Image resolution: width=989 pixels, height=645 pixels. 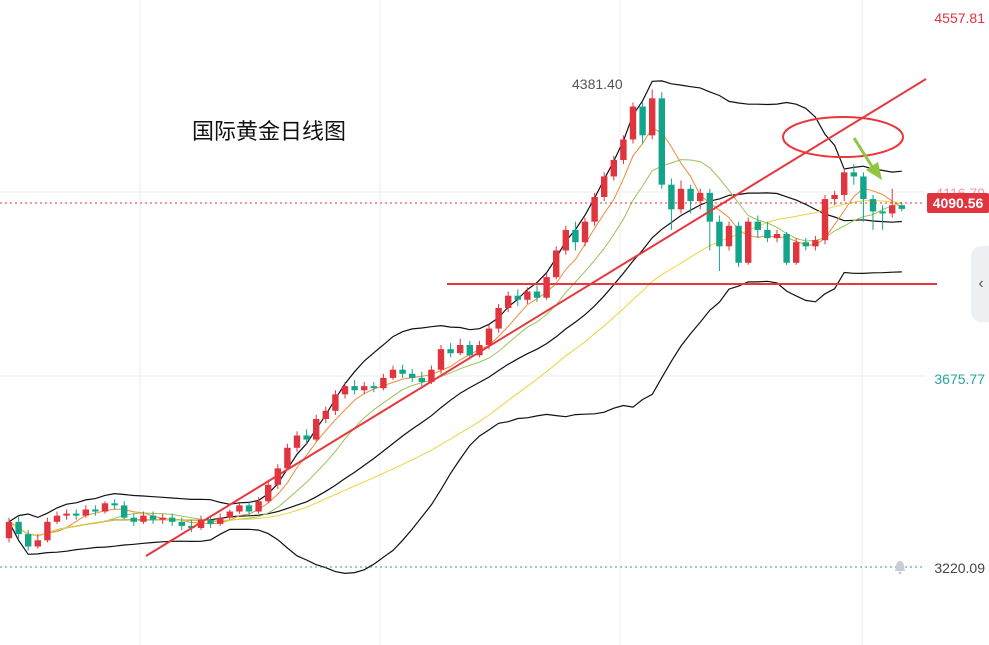 I want to click on chart-title: 国际黄金日线图, so click(x=269, y=132).